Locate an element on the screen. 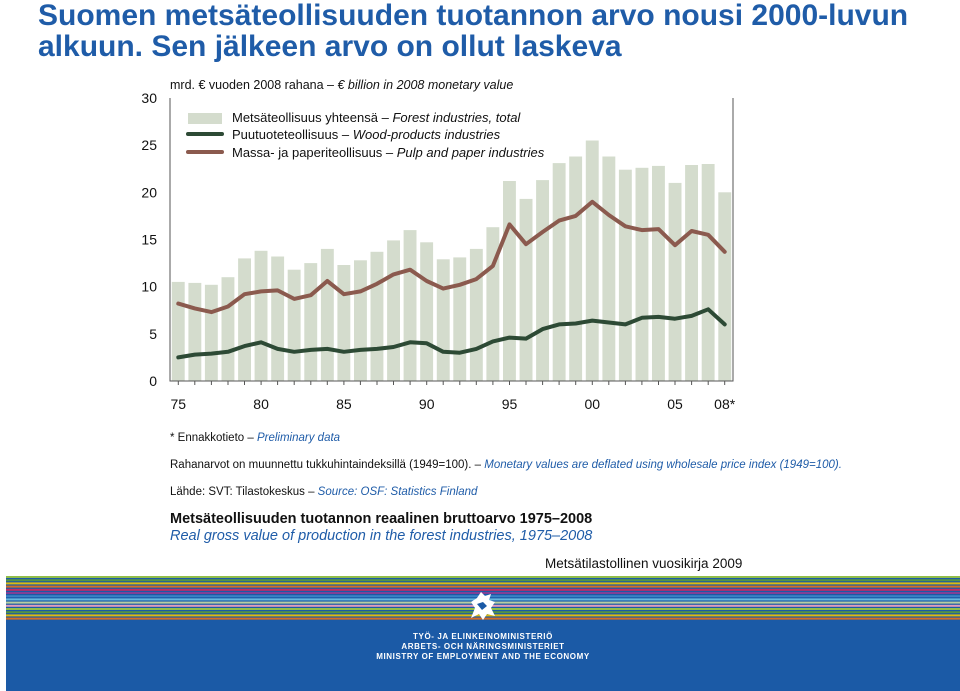 The width and height of the screenshot is (960, 691). x-tick-label: 80 is located at coordinates (261, 404).